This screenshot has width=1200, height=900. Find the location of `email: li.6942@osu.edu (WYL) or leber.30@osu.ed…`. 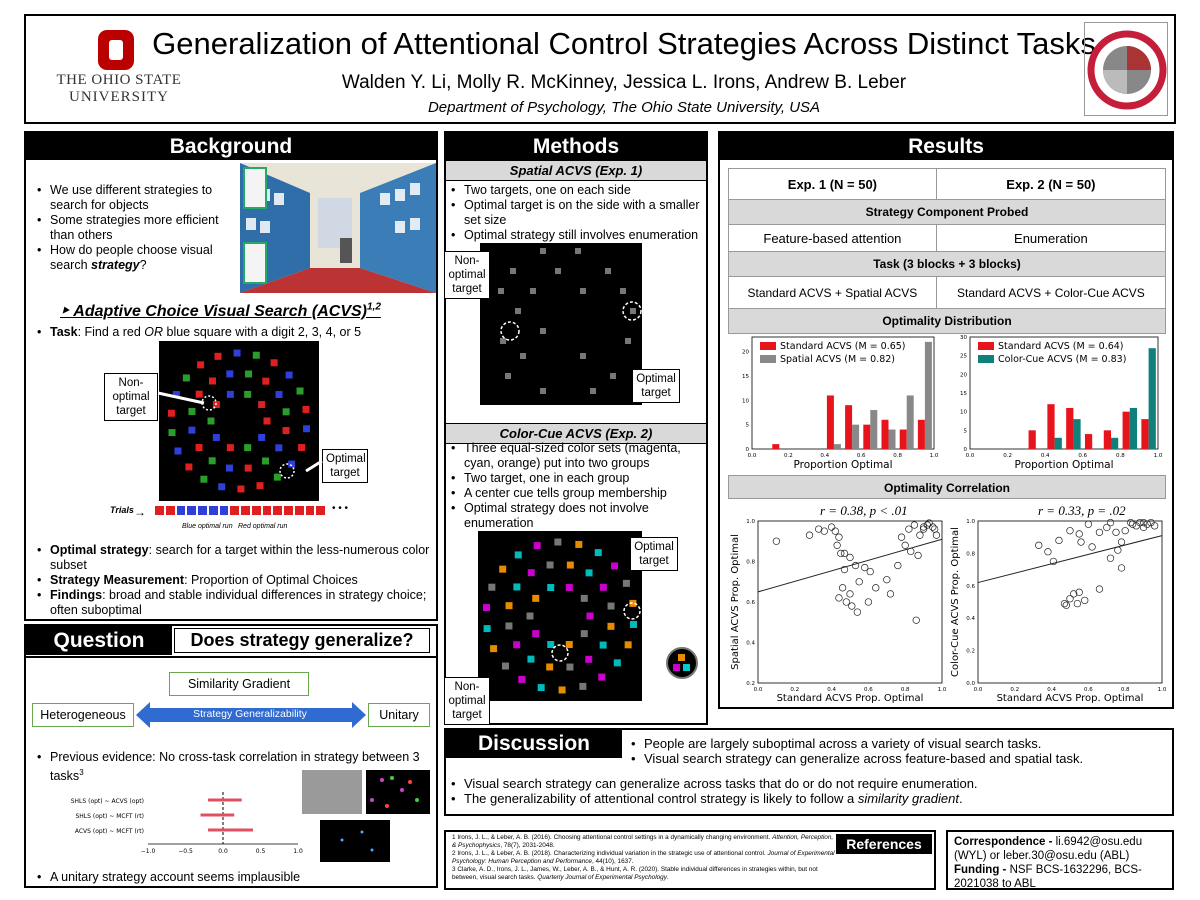

email: li.6942@osu.edu (WYL) or leber.30@osu.ed… is located at coordinates (1048, 849).